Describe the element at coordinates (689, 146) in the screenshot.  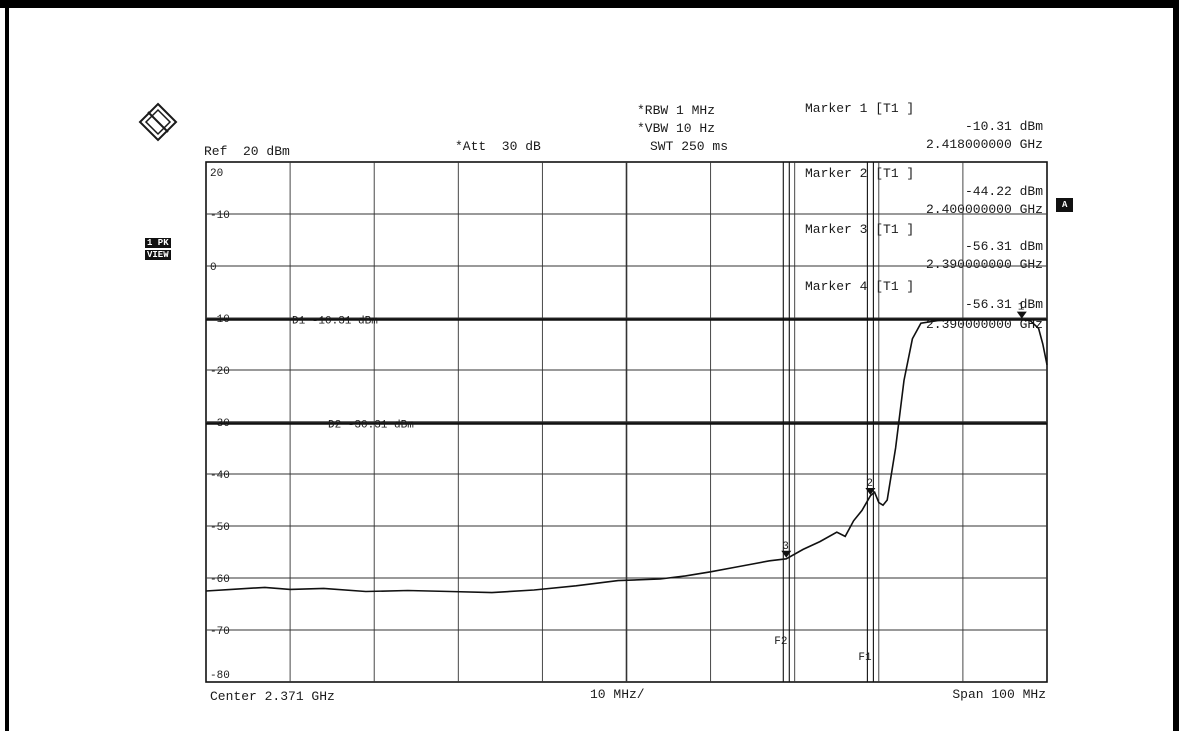
I see `sweep-time: SWT 250 ms` at that location.